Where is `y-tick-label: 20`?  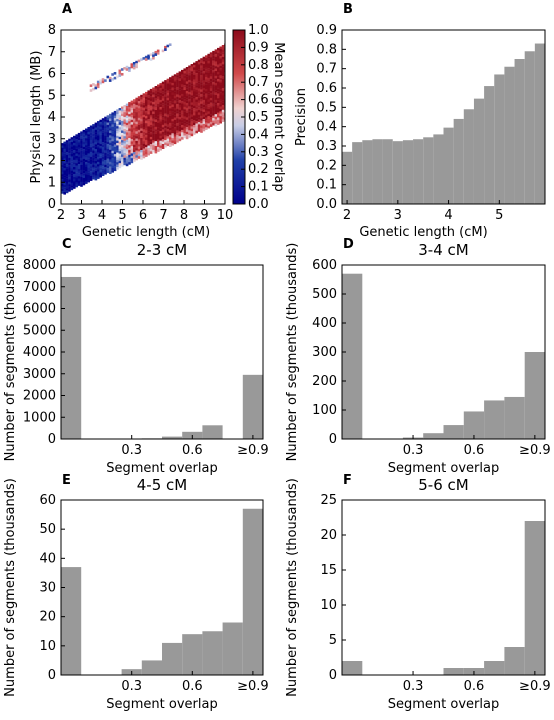
y-tick-label: 20 is located at coordinates (328, 535).